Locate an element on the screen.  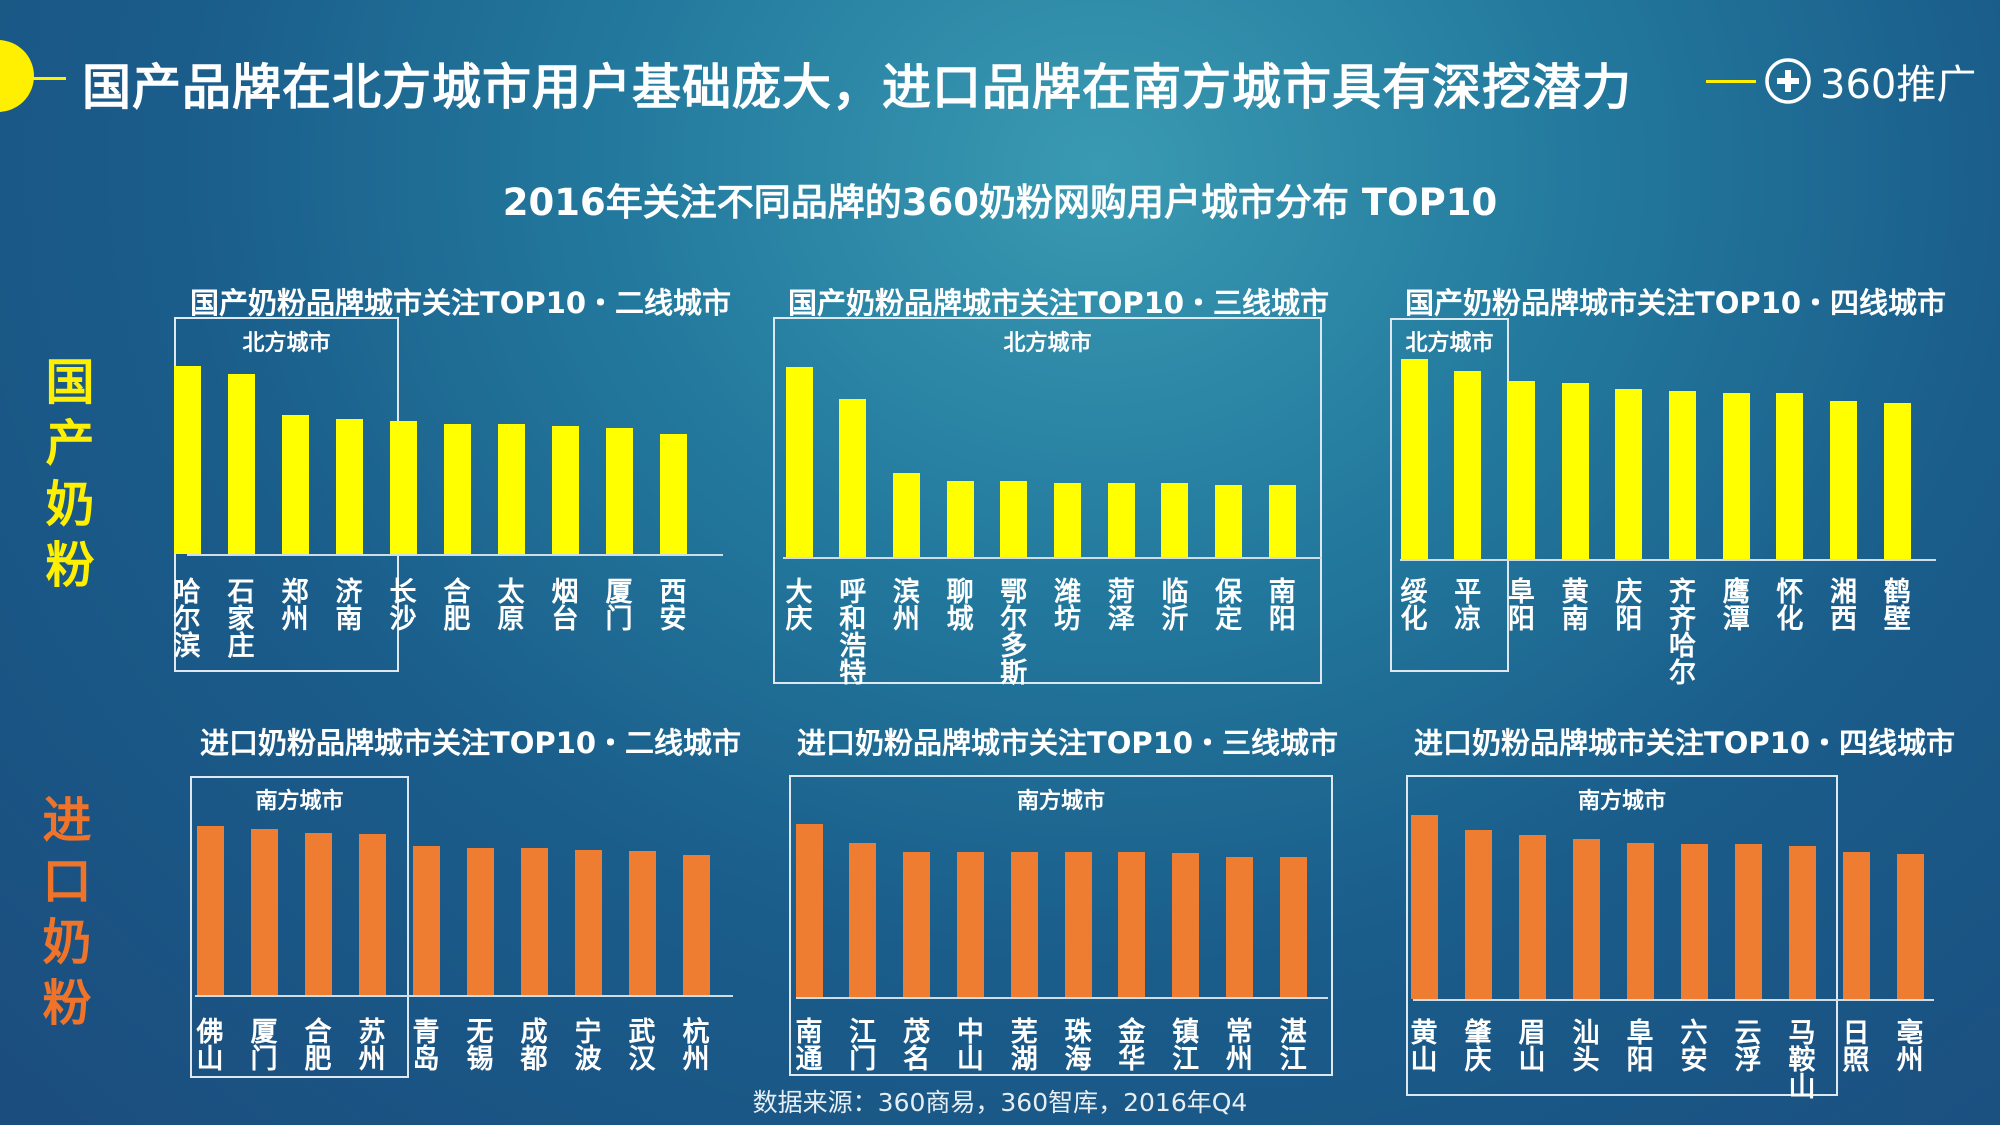
category-label-char: 六 is located at coordinates (1694, 1033).